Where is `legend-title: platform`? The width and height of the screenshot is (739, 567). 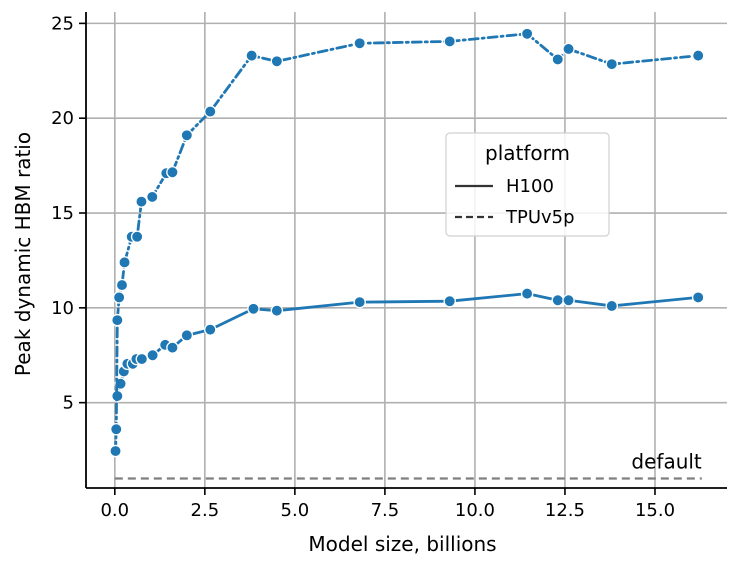
legend-title: platform is located at coordinates (527, 153).